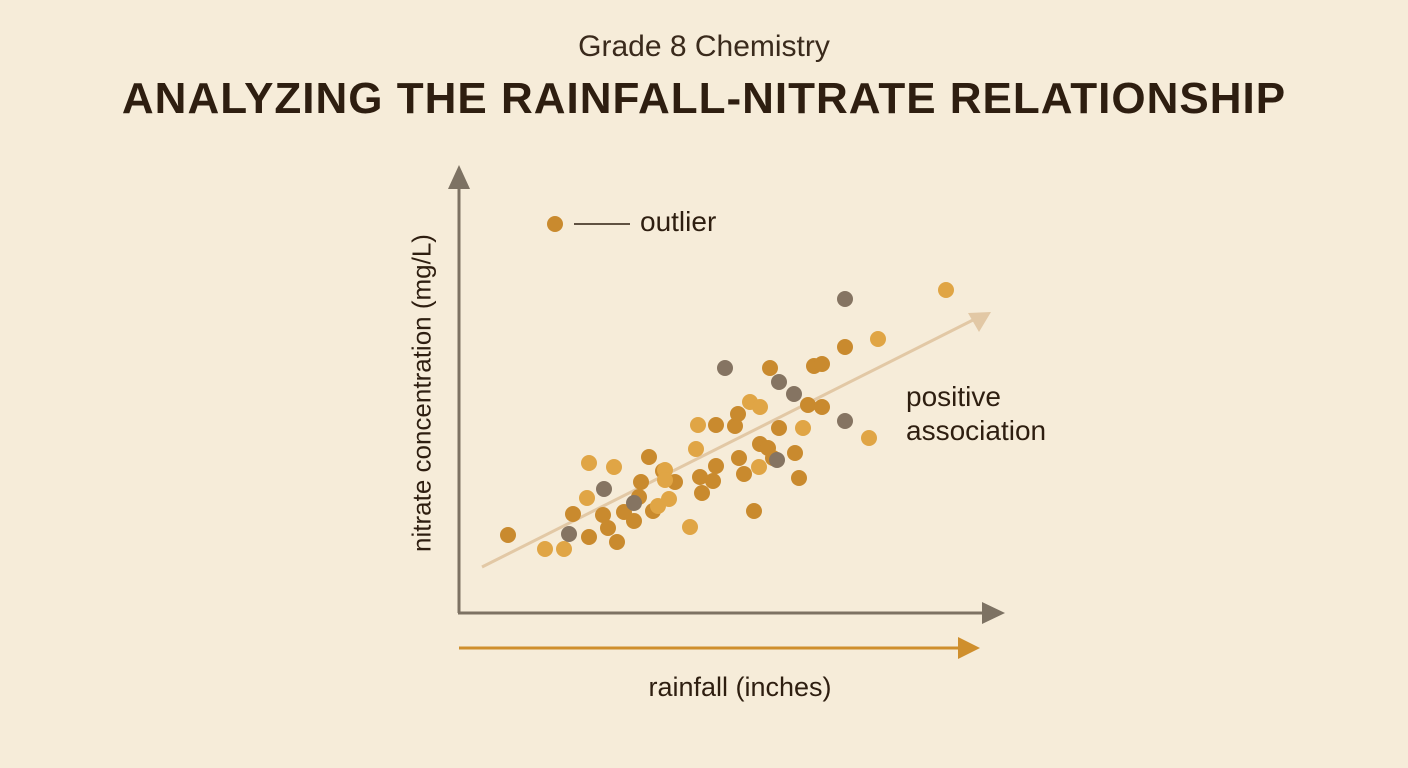 This screenshot has width=1408, height=768. I want to click on x-direction-arrowhead, so click(969, 648).